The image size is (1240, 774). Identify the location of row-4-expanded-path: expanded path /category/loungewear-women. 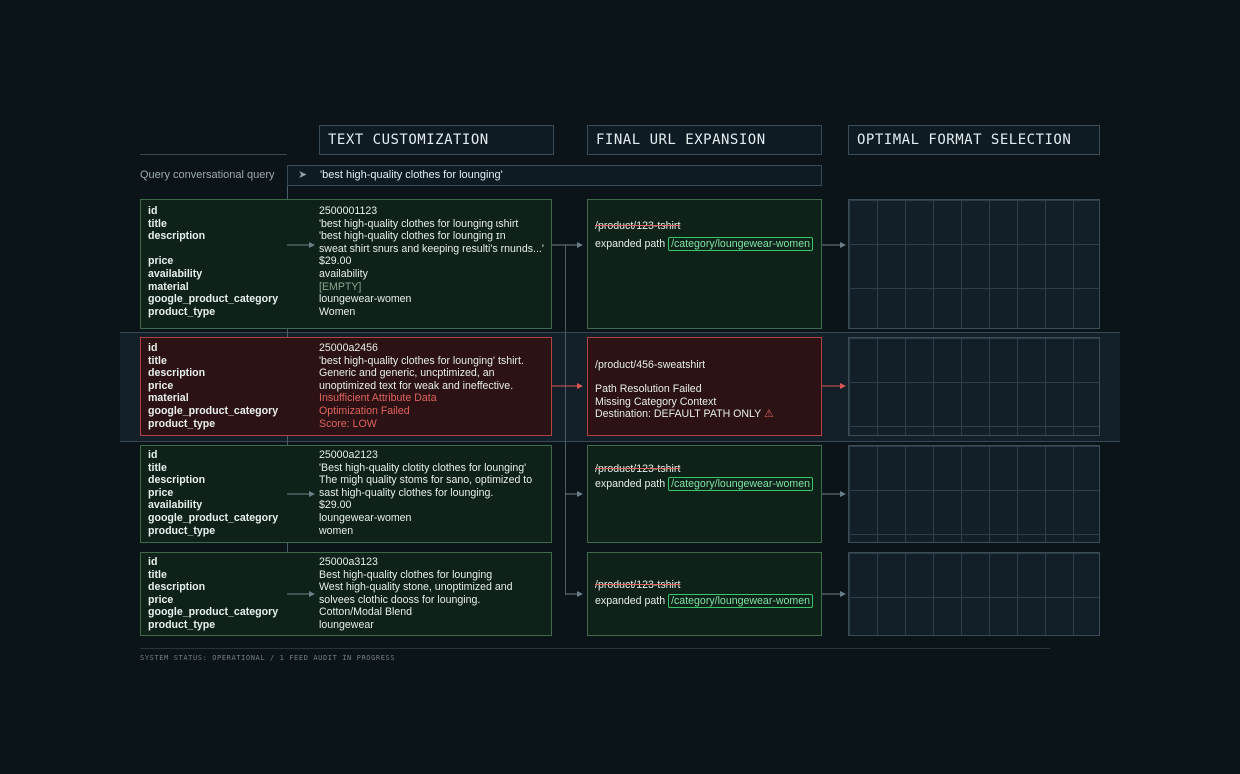
(704, 601).